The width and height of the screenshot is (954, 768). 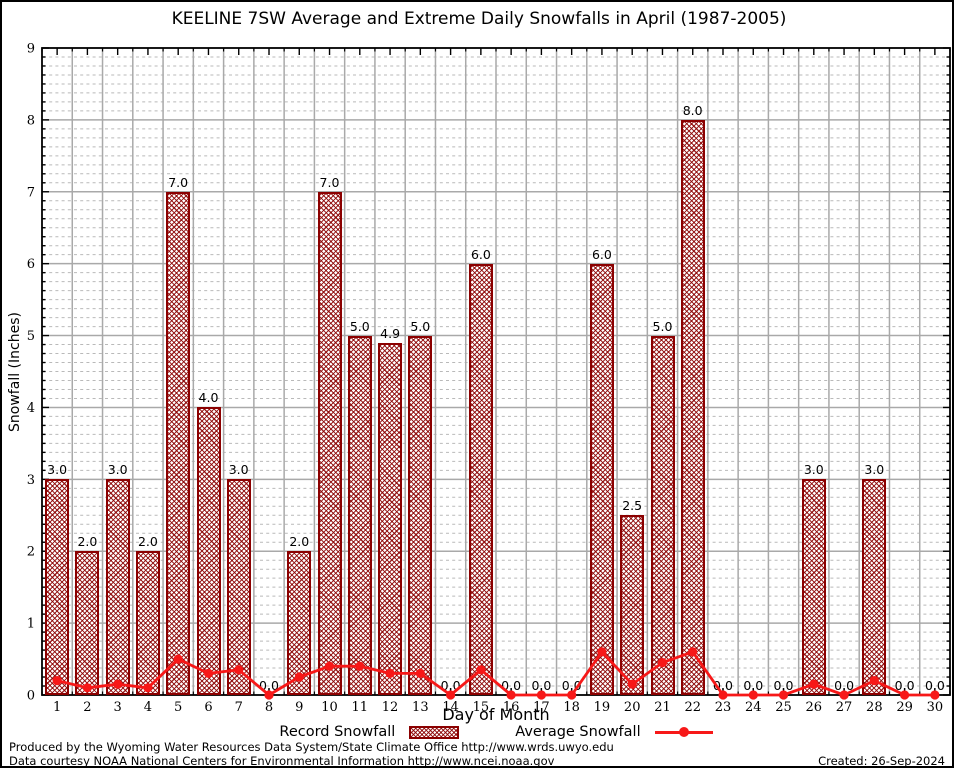 What do you see at coordinates (723, 707) in the screenshot?
I see `svg-text: 23` at bounding box center [723, 707].